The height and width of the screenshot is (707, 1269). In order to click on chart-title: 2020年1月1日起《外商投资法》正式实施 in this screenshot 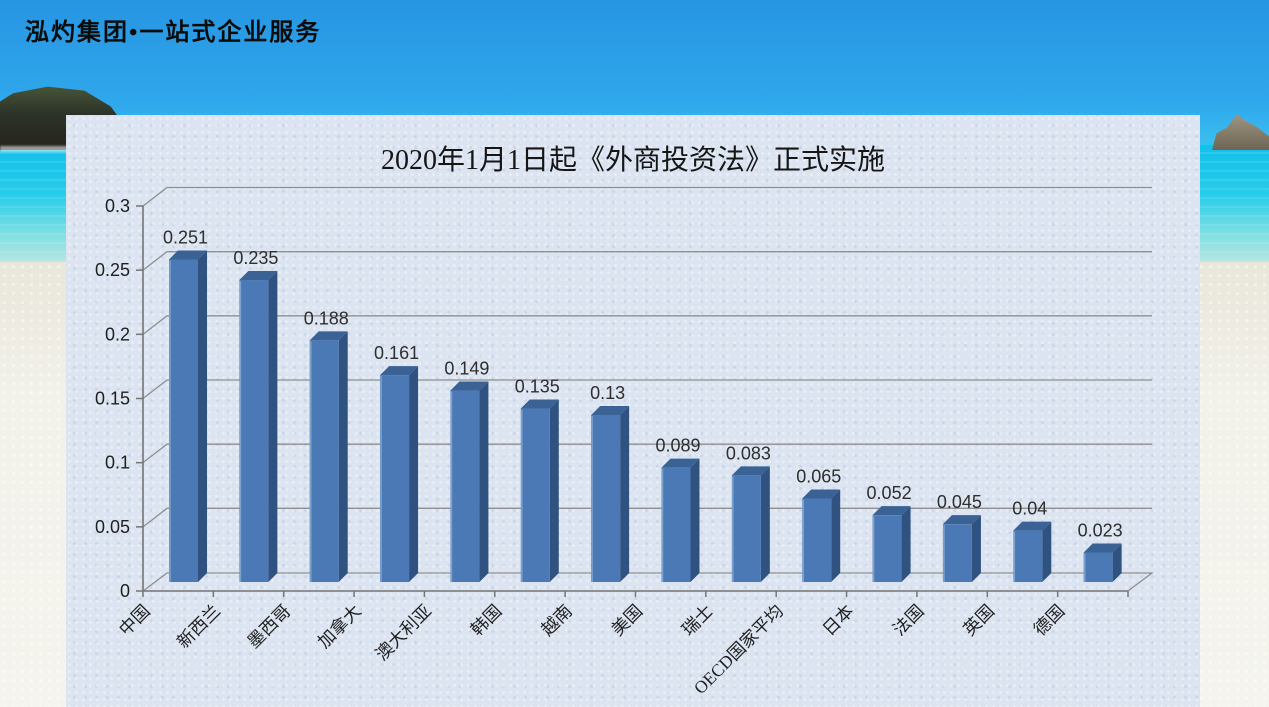, I will do `click(632, 160)`.